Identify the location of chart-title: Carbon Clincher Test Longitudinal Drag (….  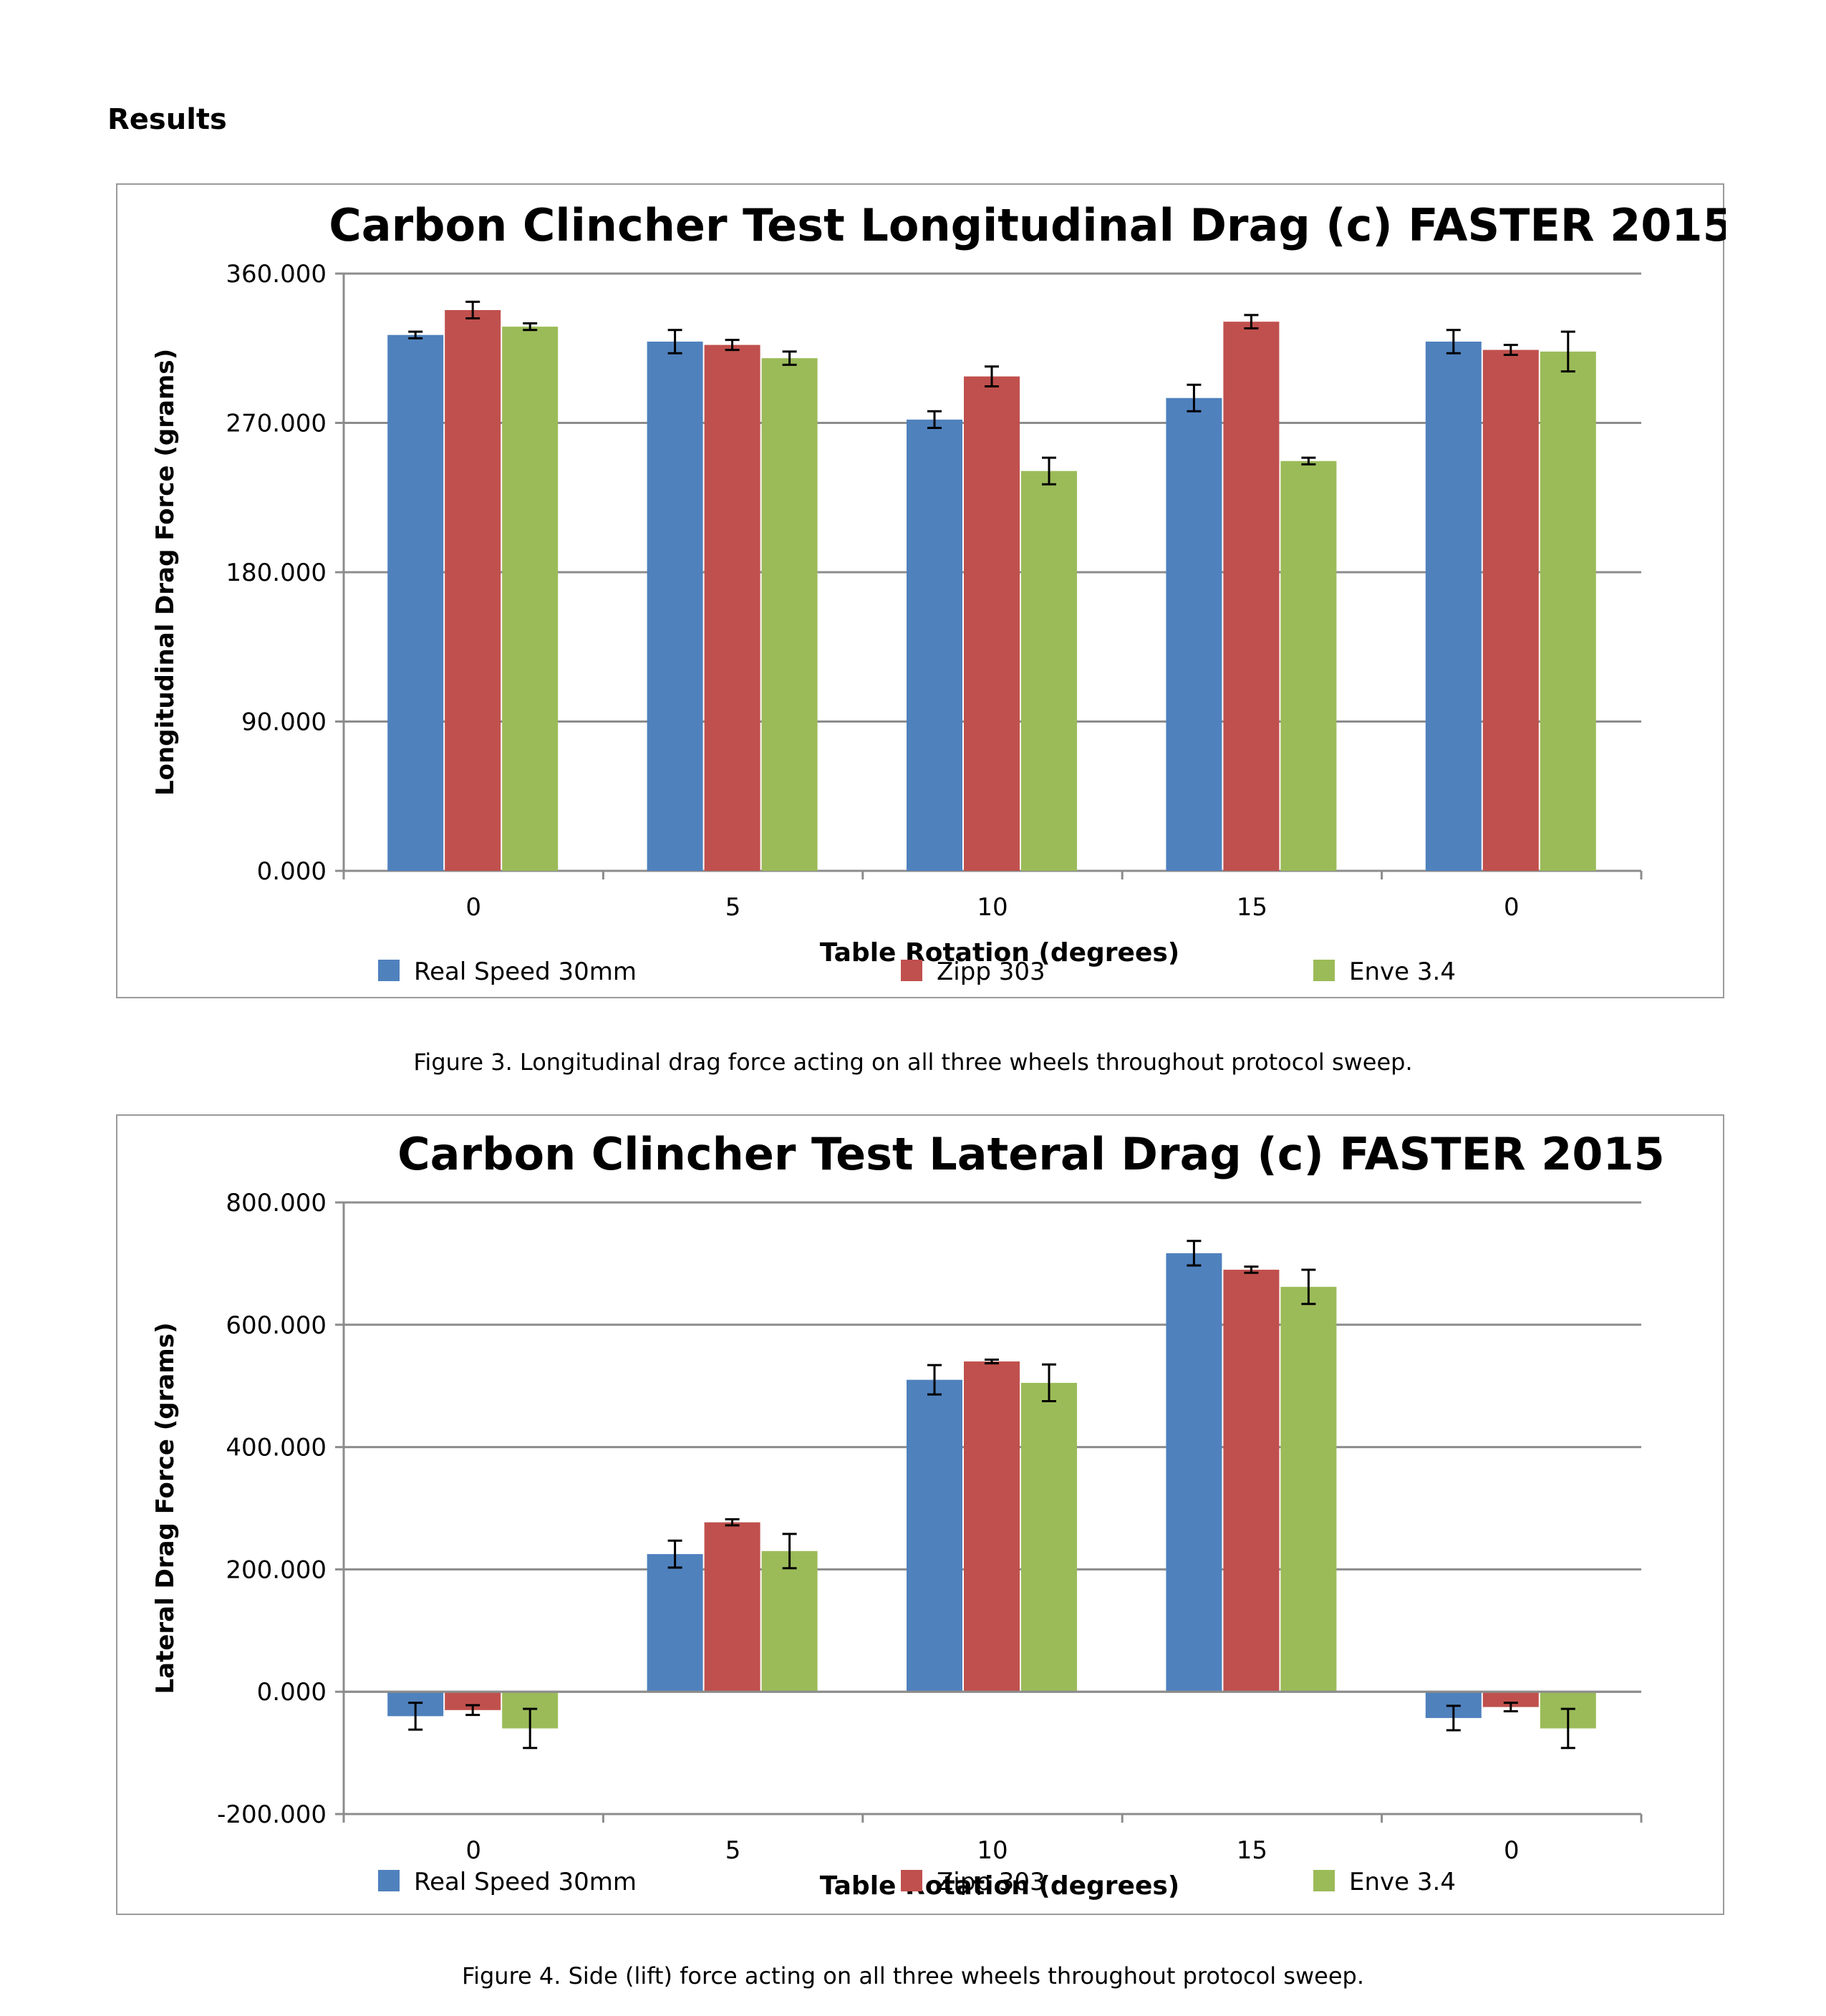
(1027, 225).